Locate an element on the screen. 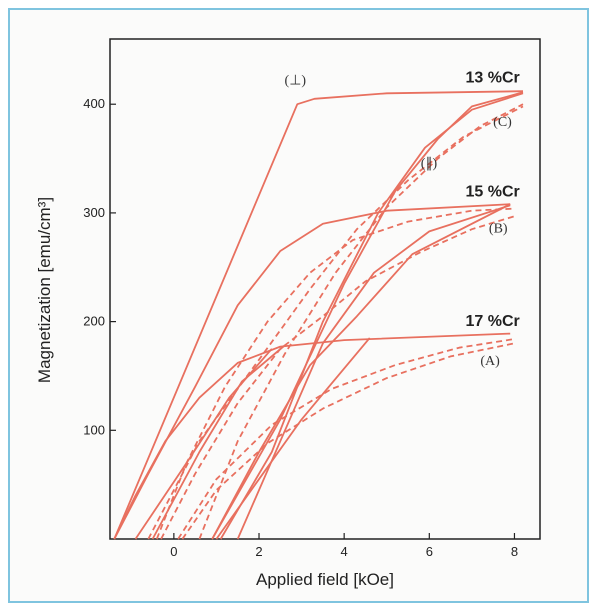 Image resolution: width=599 pixels, height=613 pixels. x-tick-label: 6 is located at coordinates (429, 551).